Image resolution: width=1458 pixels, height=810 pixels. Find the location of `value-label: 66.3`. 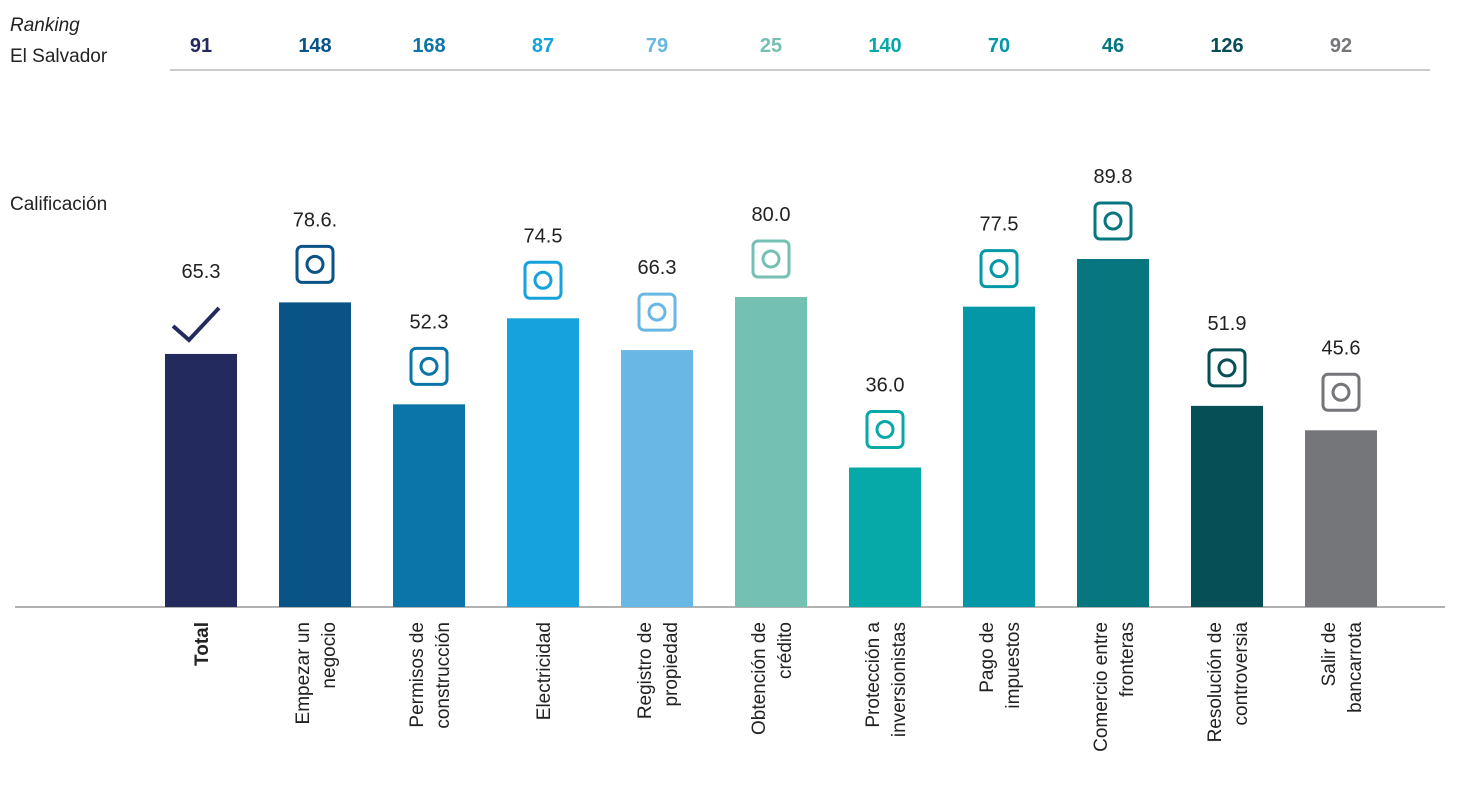

value-label: 66.3 is located at coordinates (657, 268).